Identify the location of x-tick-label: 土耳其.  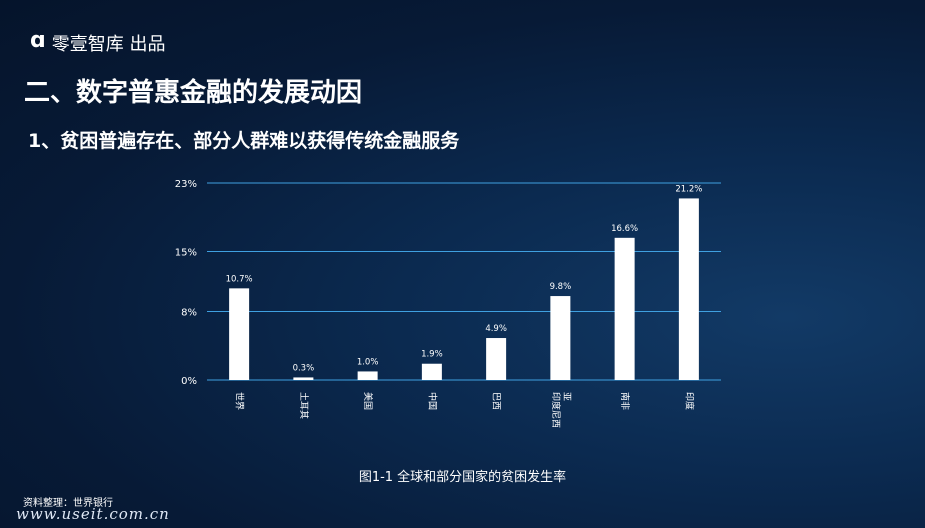
(304, 405).